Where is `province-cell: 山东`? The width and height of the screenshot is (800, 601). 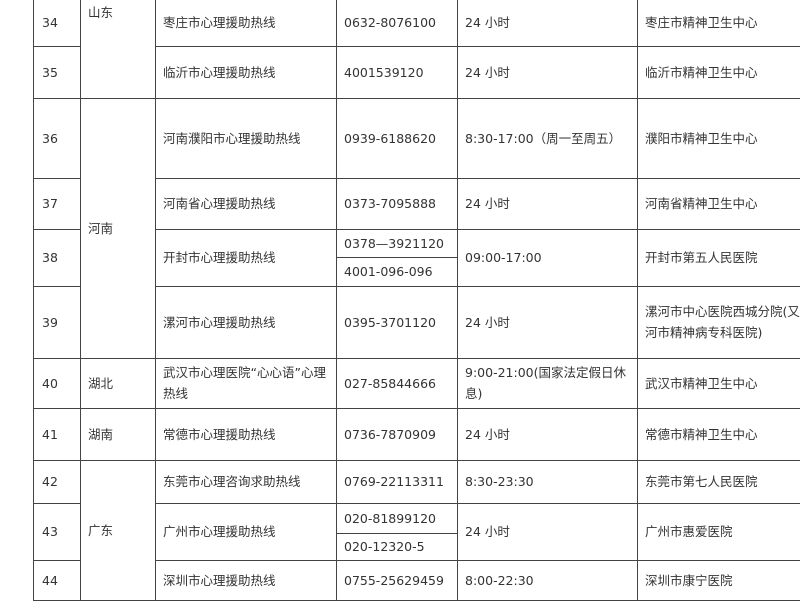 province-cell: 山东 is located at coordinates (118, 49).